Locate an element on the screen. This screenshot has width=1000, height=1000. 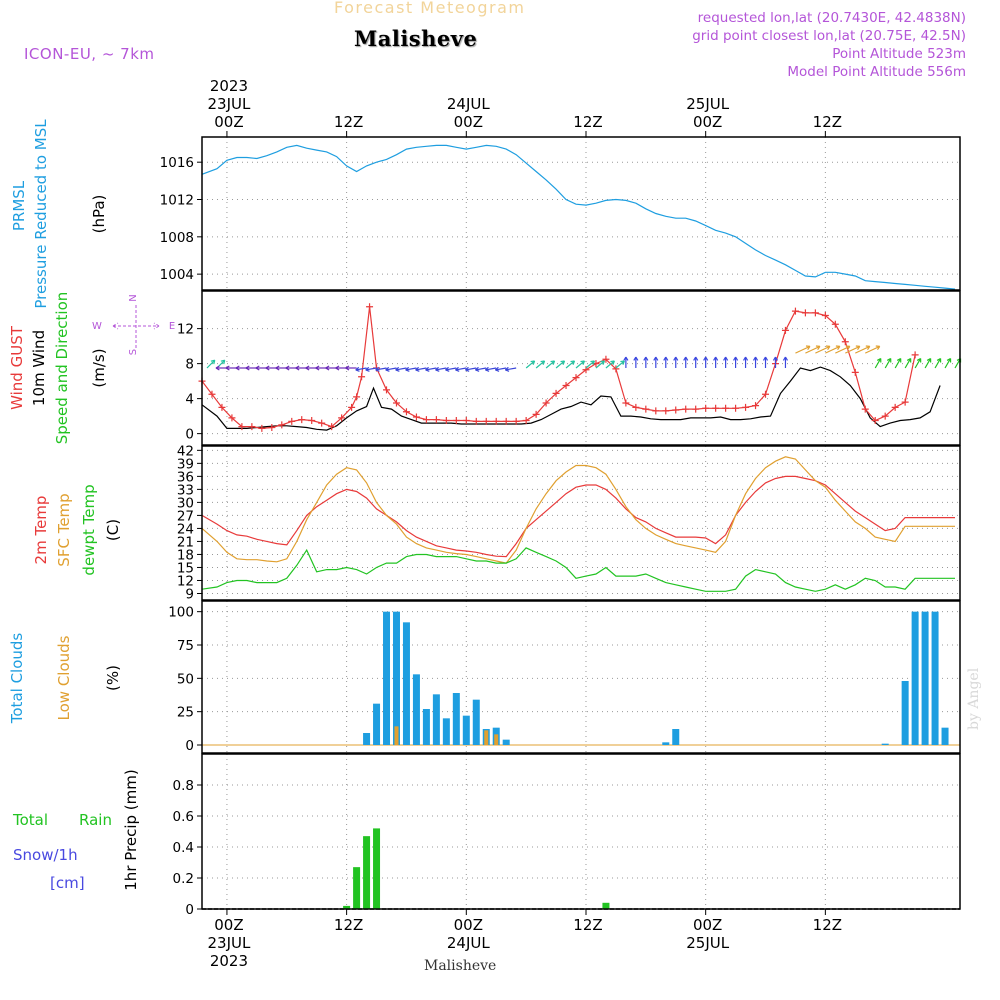
date-label-bottom: 24JUL is located at coordinates (468, 943).